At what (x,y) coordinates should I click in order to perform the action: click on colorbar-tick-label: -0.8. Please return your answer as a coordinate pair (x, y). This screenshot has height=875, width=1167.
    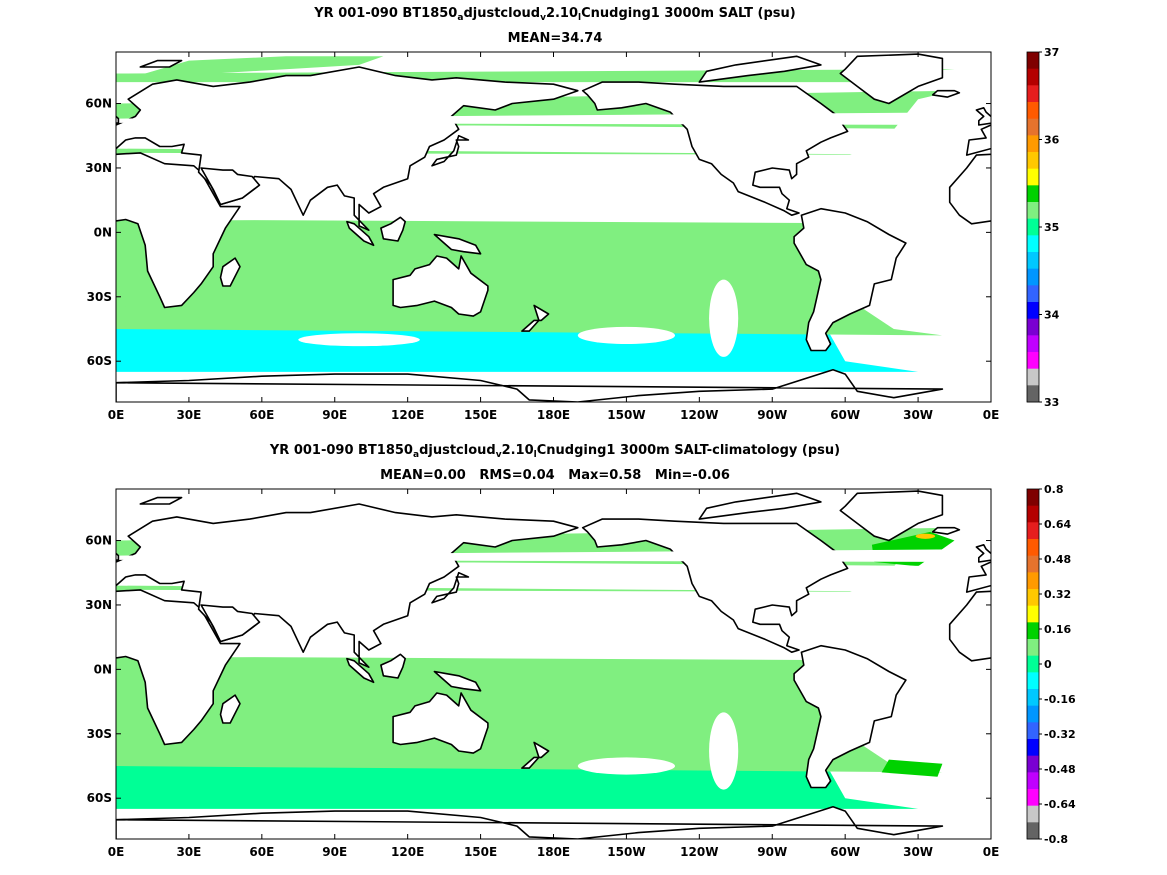
    Looking at the image, I should click on (1056, 839).